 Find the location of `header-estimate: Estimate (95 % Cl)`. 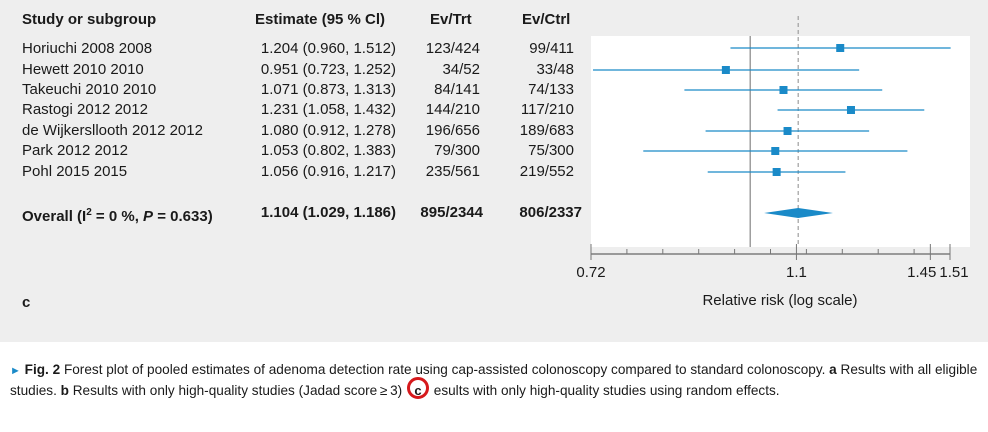

header-estimate: Estimate (95 % Cl) is located at coordinates (320, 19).